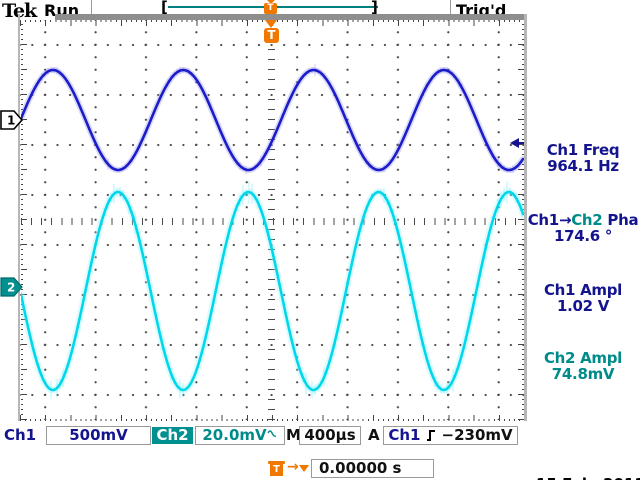  I want to click on graticule-edge-ticks-left, so click(24, 220).